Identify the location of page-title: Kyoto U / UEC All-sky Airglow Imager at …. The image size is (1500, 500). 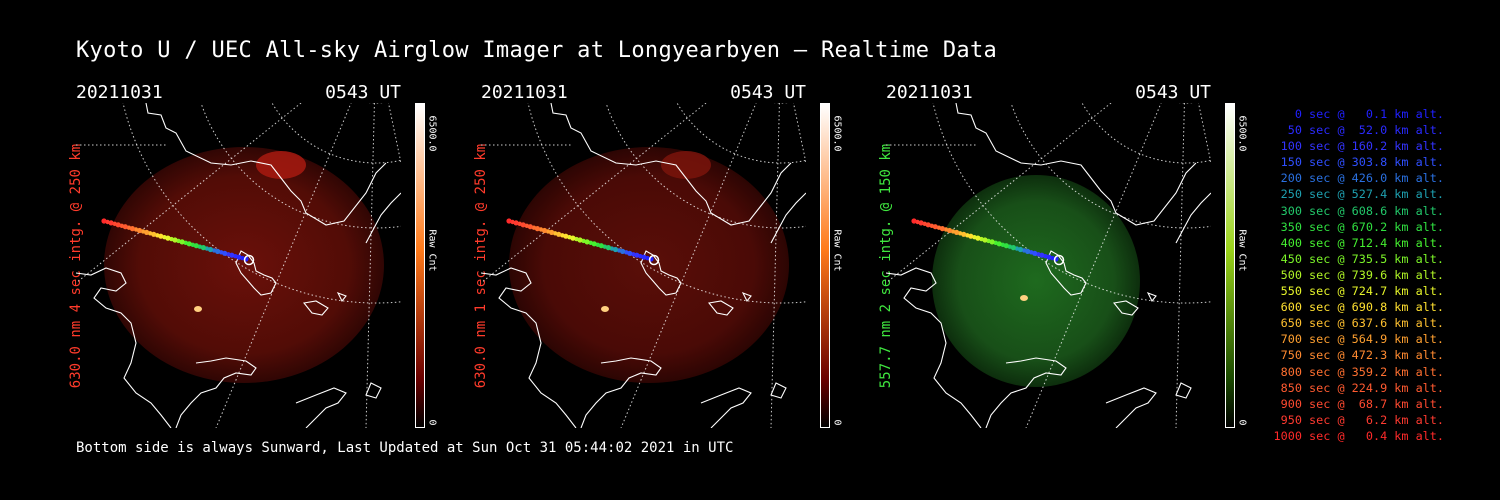
(537, 50).